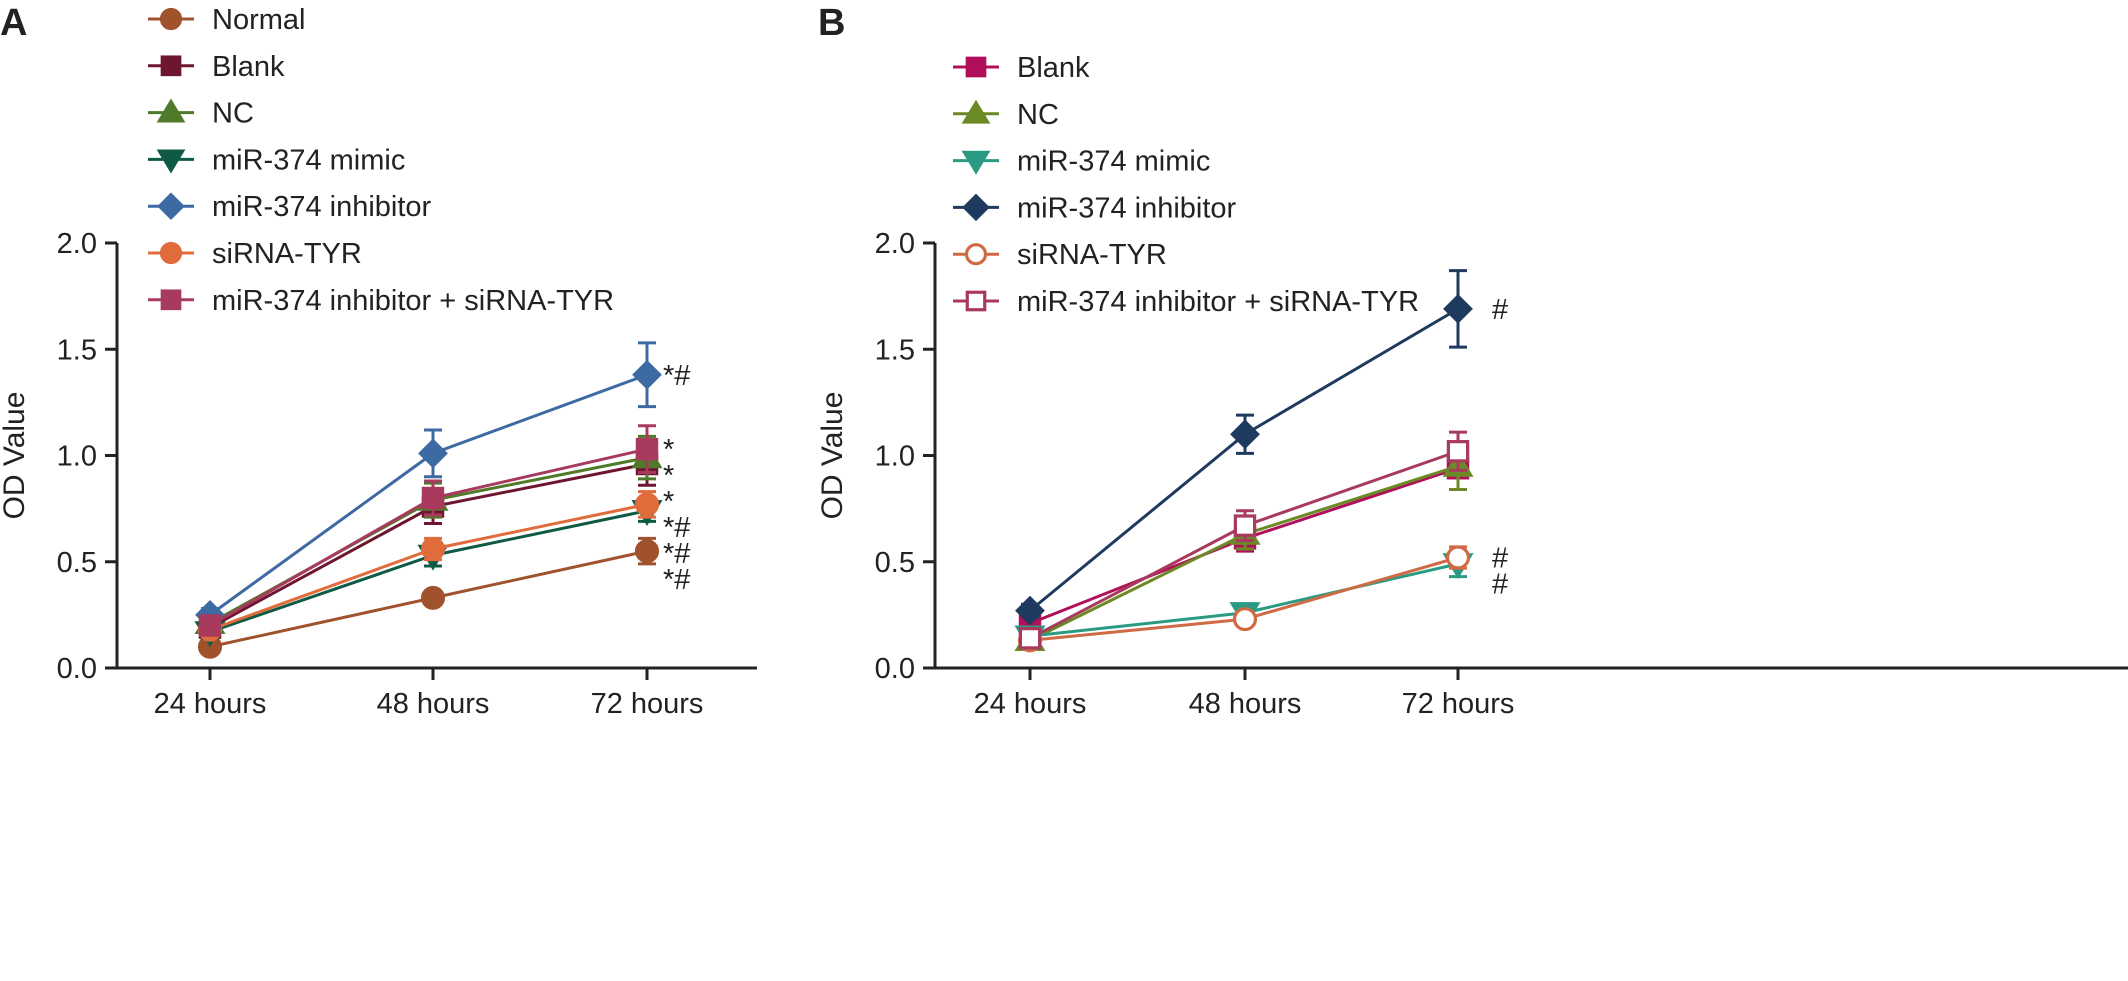  I want to click on legend-item-normal: Normal, so click(226, 20).